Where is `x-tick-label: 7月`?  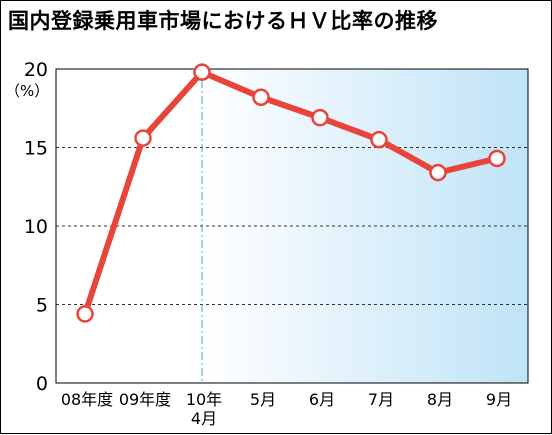
x-tick-label: 7月 is located at coordinates (381, 399).